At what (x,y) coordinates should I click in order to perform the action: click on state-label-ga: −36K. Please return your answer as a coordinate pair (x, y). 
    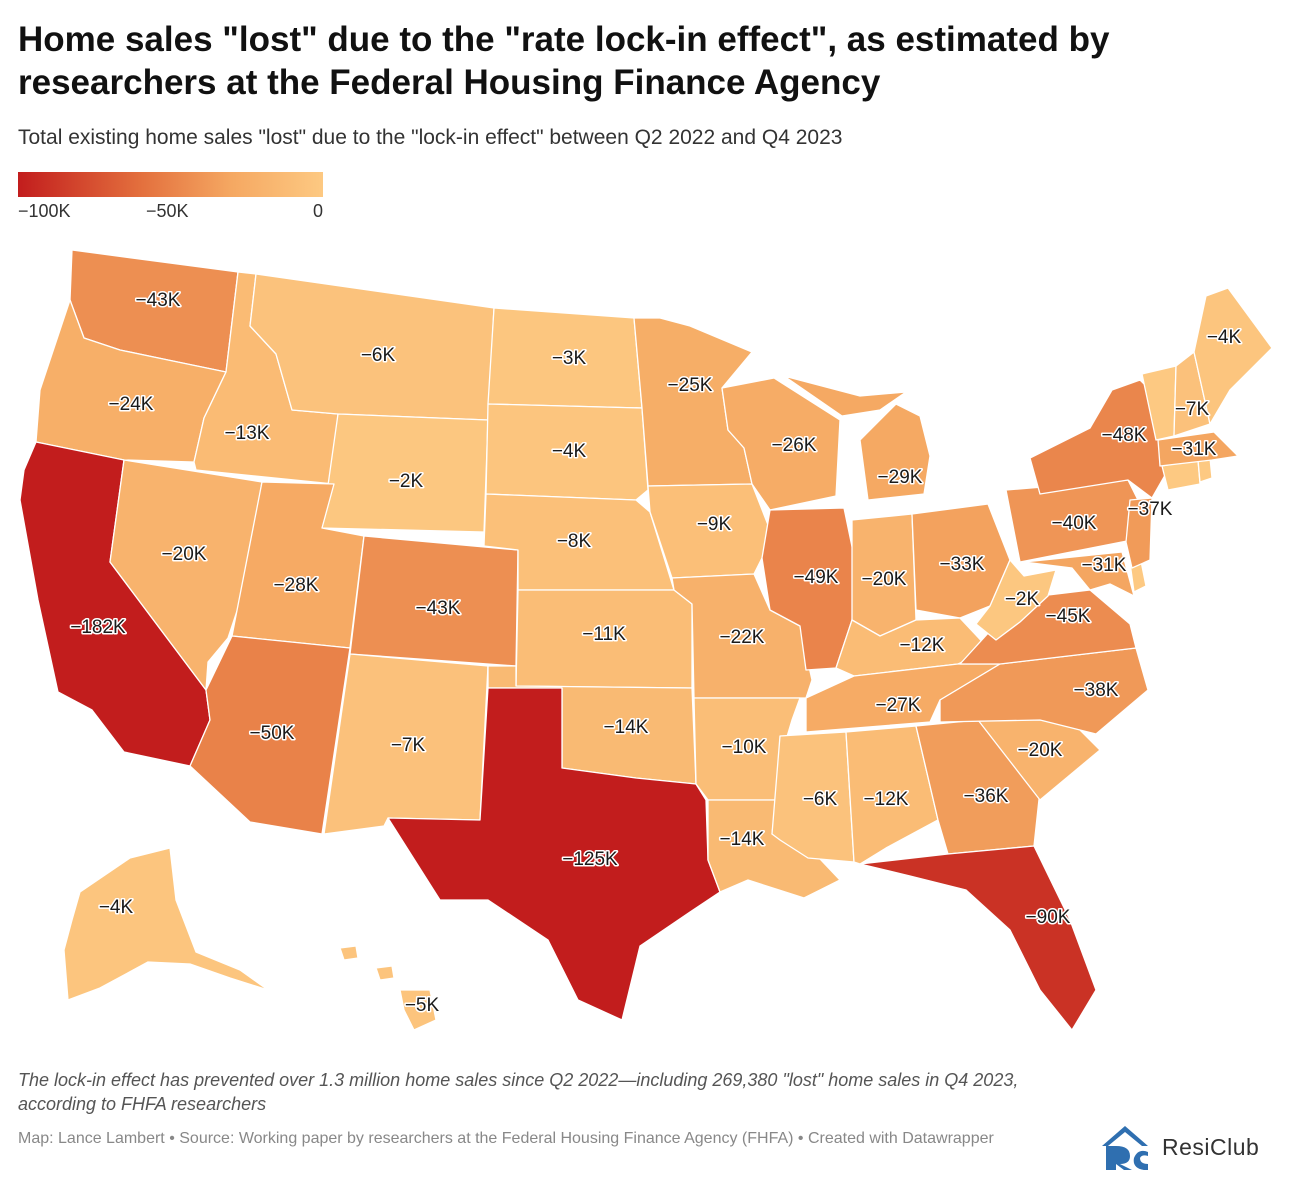
    Looking at the image, I should click on (986, 796).